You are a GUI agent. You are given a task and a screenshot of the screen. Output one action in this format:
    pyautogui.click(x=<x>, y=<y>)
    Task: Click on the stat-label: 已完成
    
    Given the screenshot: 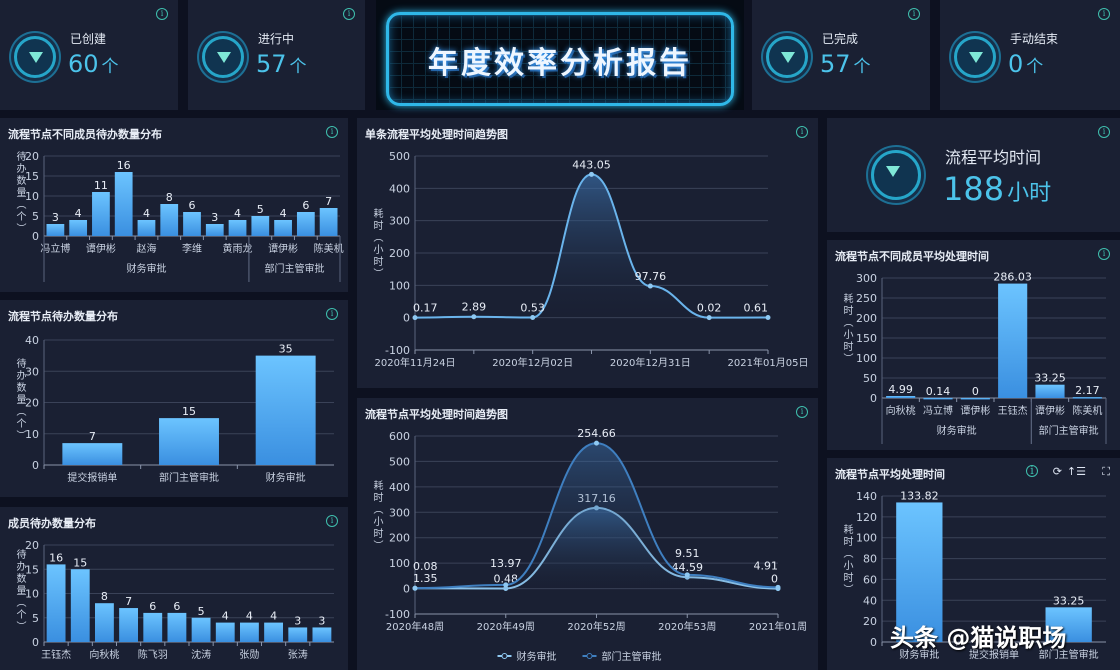 What is the action you would take?
    pyautogui.click(x=840, y=39)
    